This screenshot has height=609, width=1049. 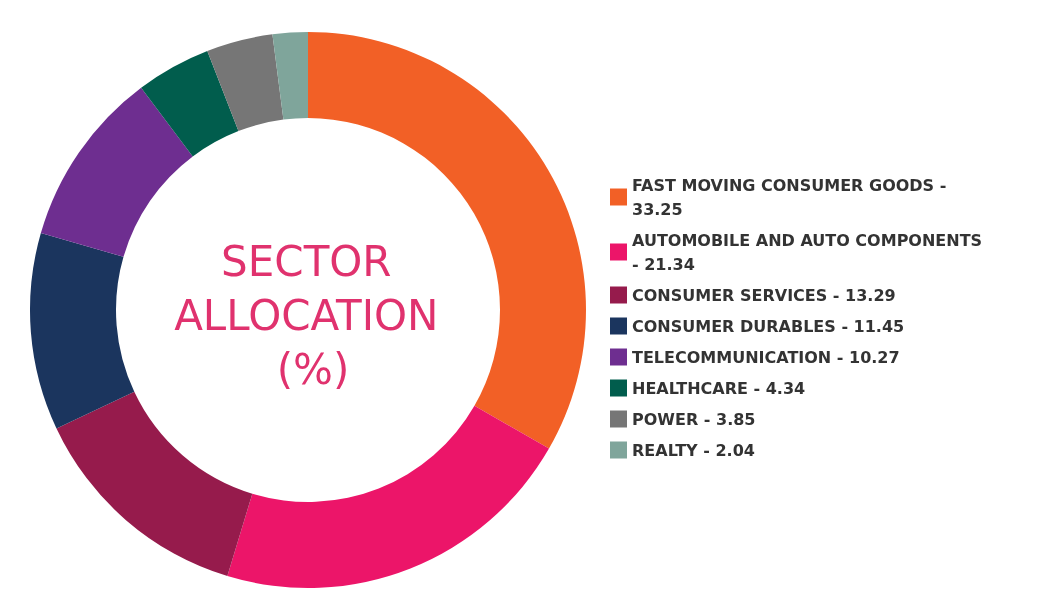 What do you see at coordinates (766, 357) in the screenshot?
I see `legend-label: TELECOMMUNICATION - 10.27` at bounding box center [766, 357].